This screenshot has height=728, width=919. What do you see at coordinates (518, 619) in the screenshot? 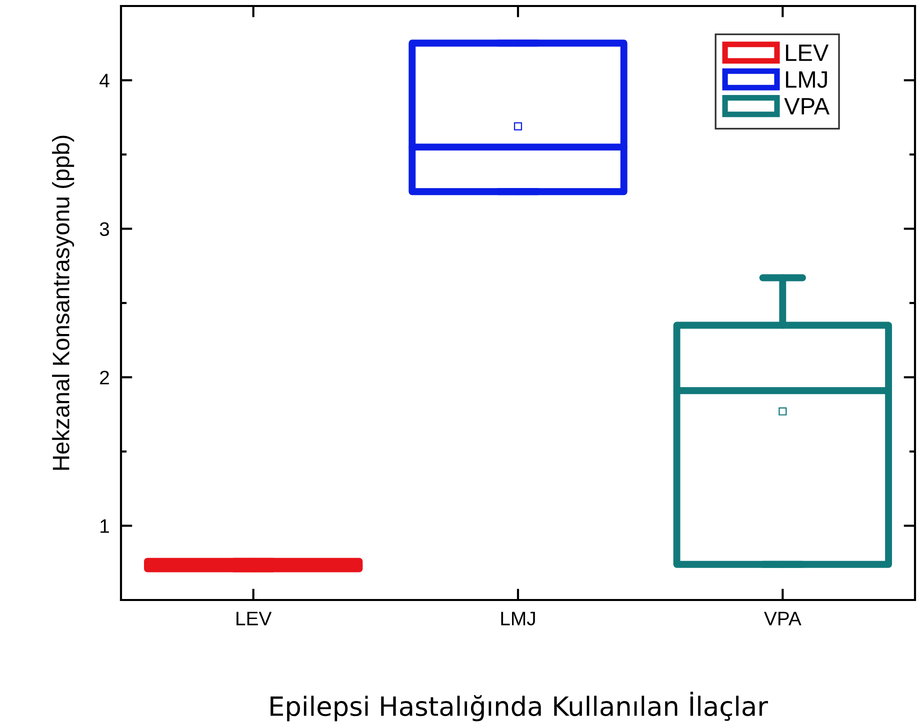
I see `x-tick-label: LMJ` at bounding box center [518, 619].